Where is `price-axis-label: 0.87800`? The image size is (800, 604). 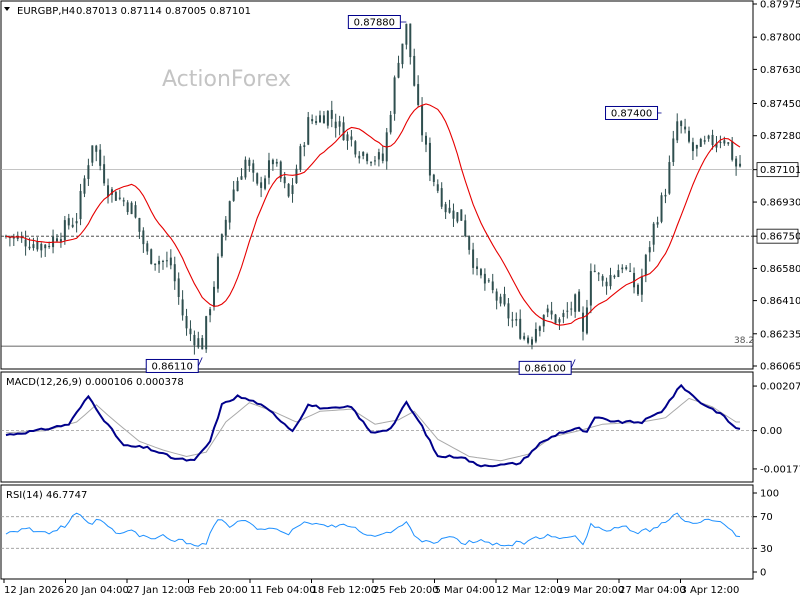 price-axis-label: 0.87800 is located at coordinates (780, 38).